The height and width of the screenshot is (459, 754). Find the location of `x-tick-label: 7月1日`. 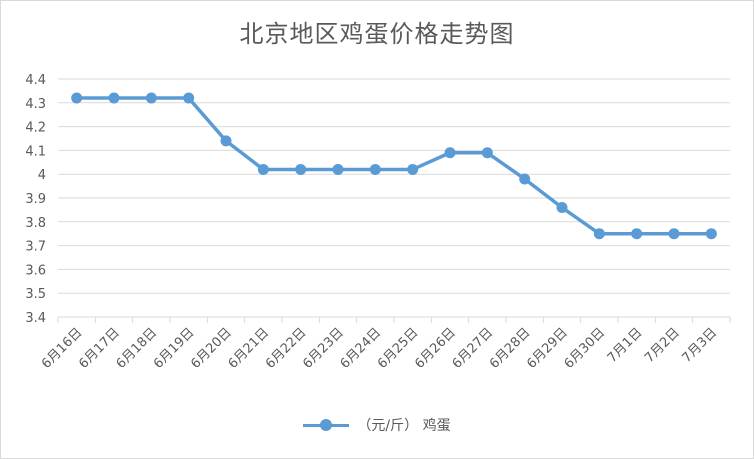

x-tick-label: 7月1日 is located at coordinates (625, 345).